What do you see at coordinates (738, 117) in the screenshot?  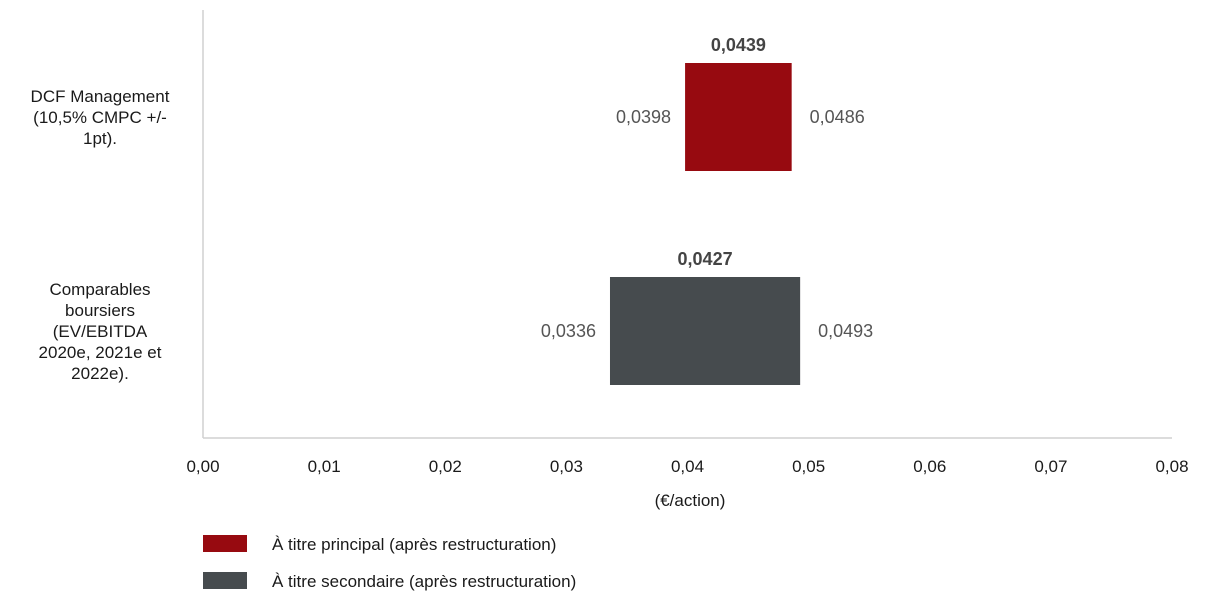 I see `range-bar-principal` at bounding box center [738, 117].